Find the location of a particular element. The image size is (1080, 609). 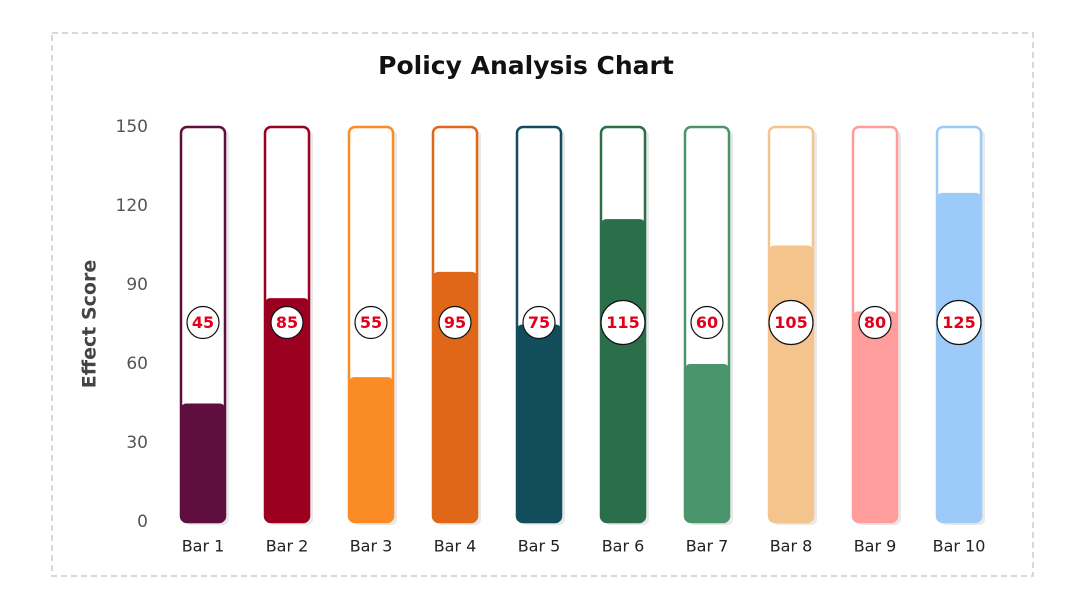

x-tick-label: Bar 1 is located at coordinates (203, 546).